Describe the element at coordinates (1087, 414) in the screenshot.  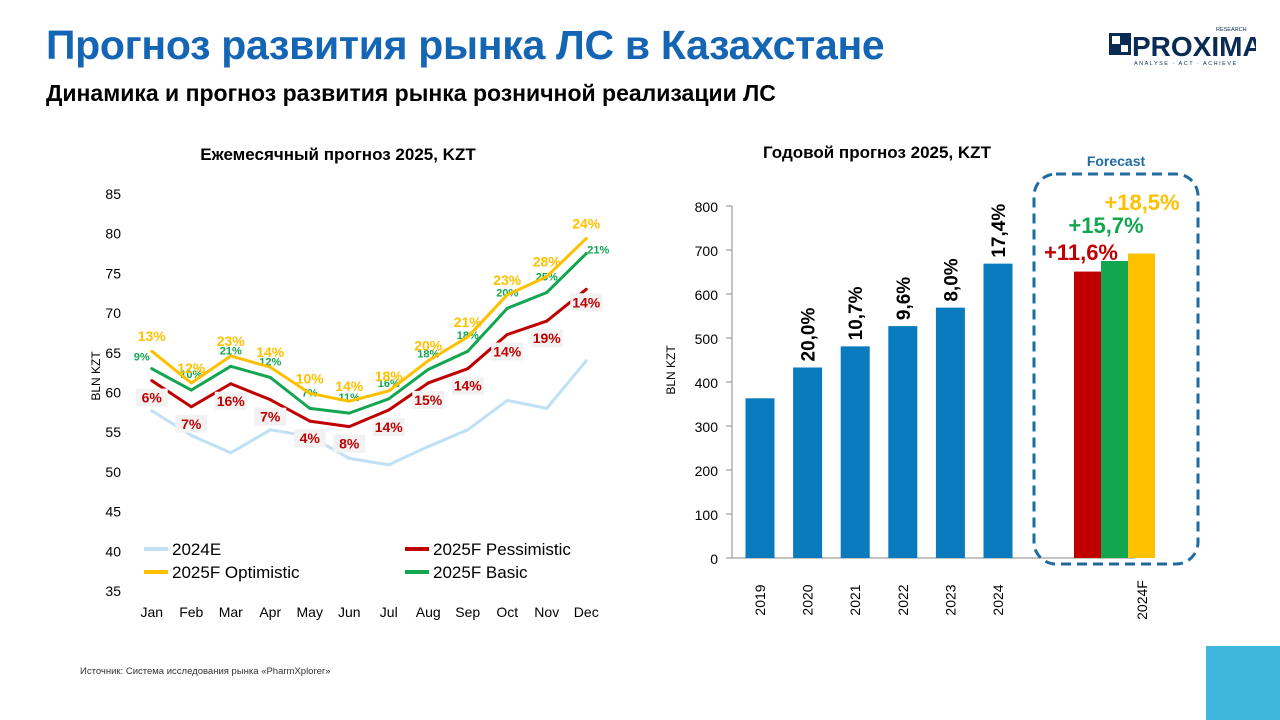
I see `forecast-bar-pessimistic` at that location.